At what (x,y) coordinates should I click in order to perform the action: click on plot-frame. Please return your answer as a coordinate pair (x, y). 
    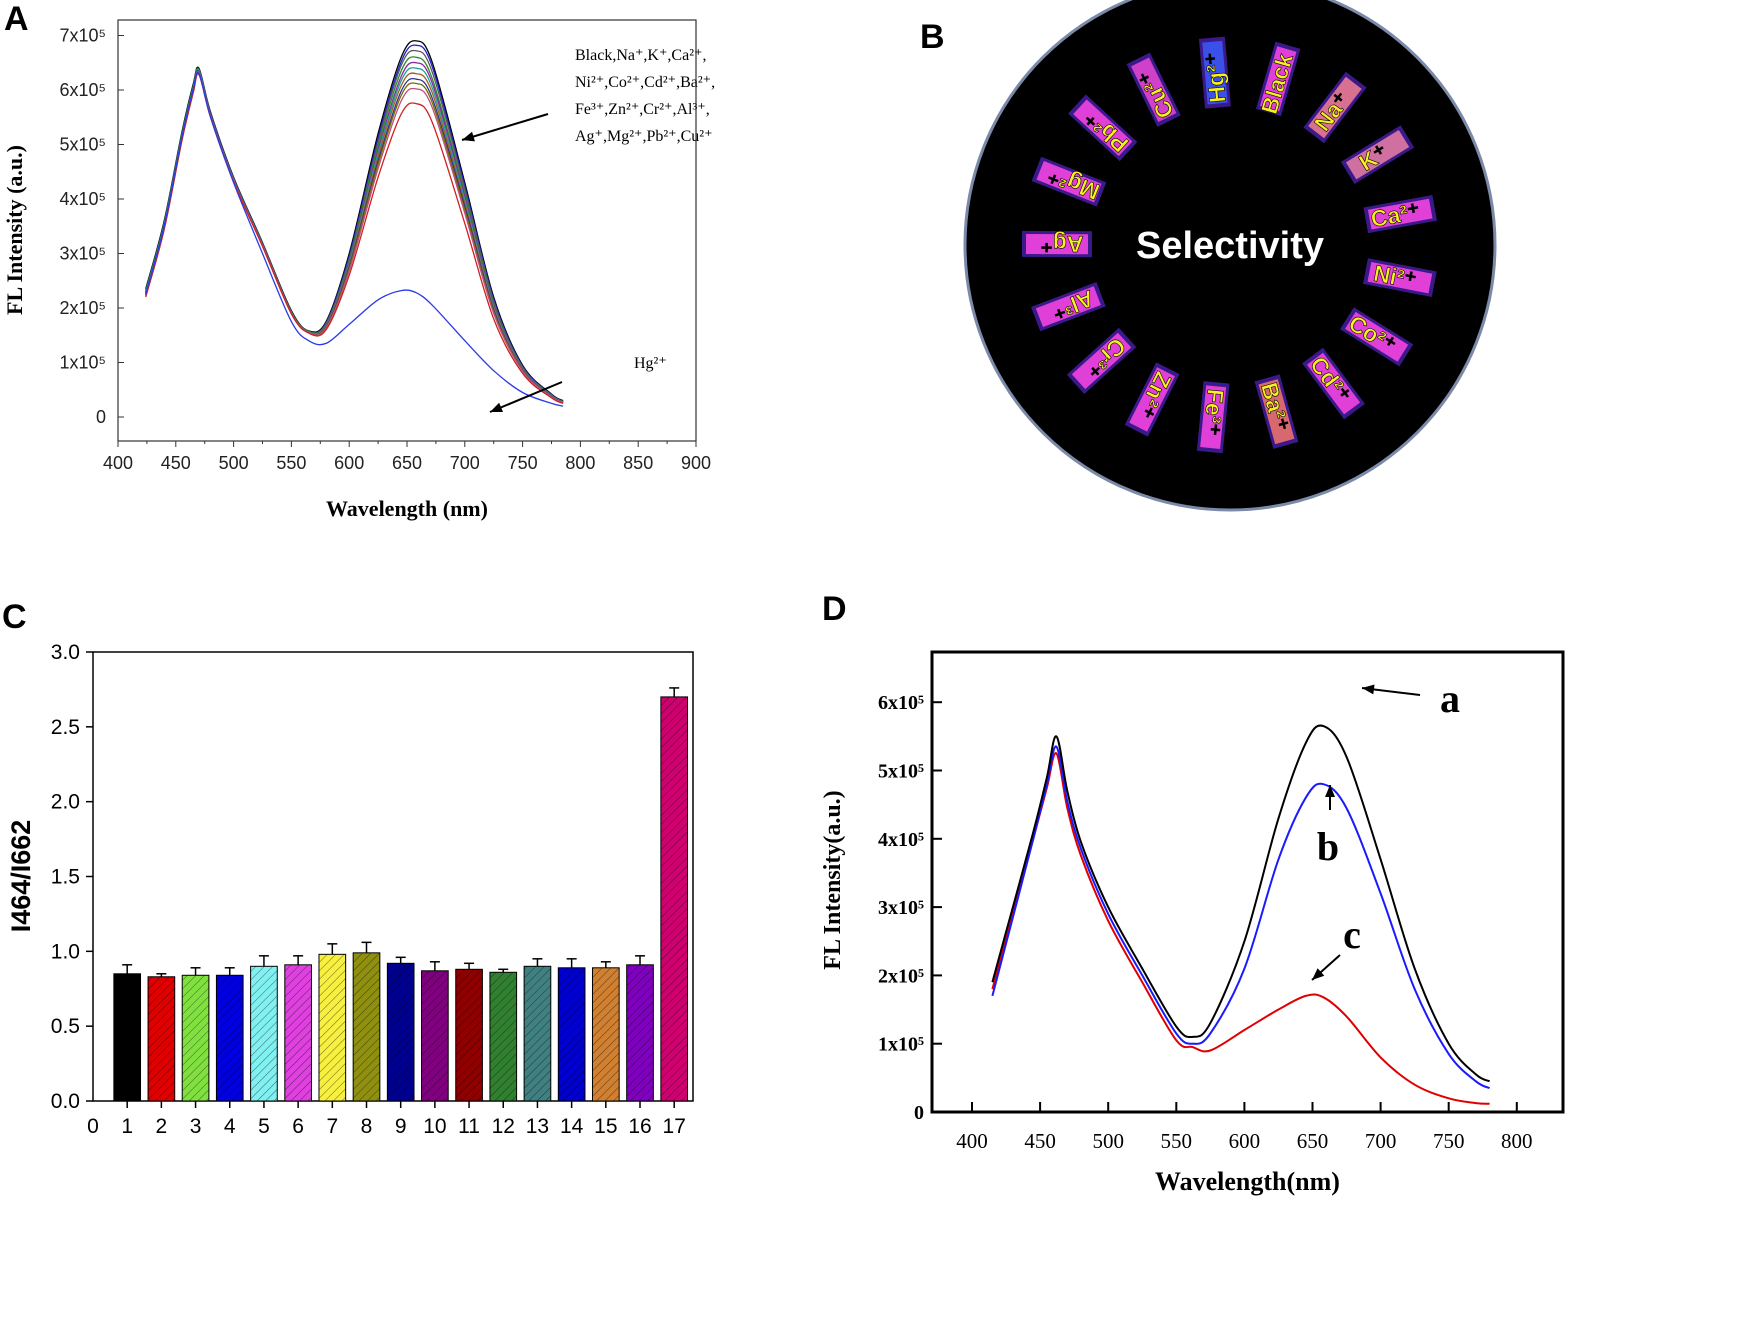
    Looking at the image, I should click on (1247, 882).